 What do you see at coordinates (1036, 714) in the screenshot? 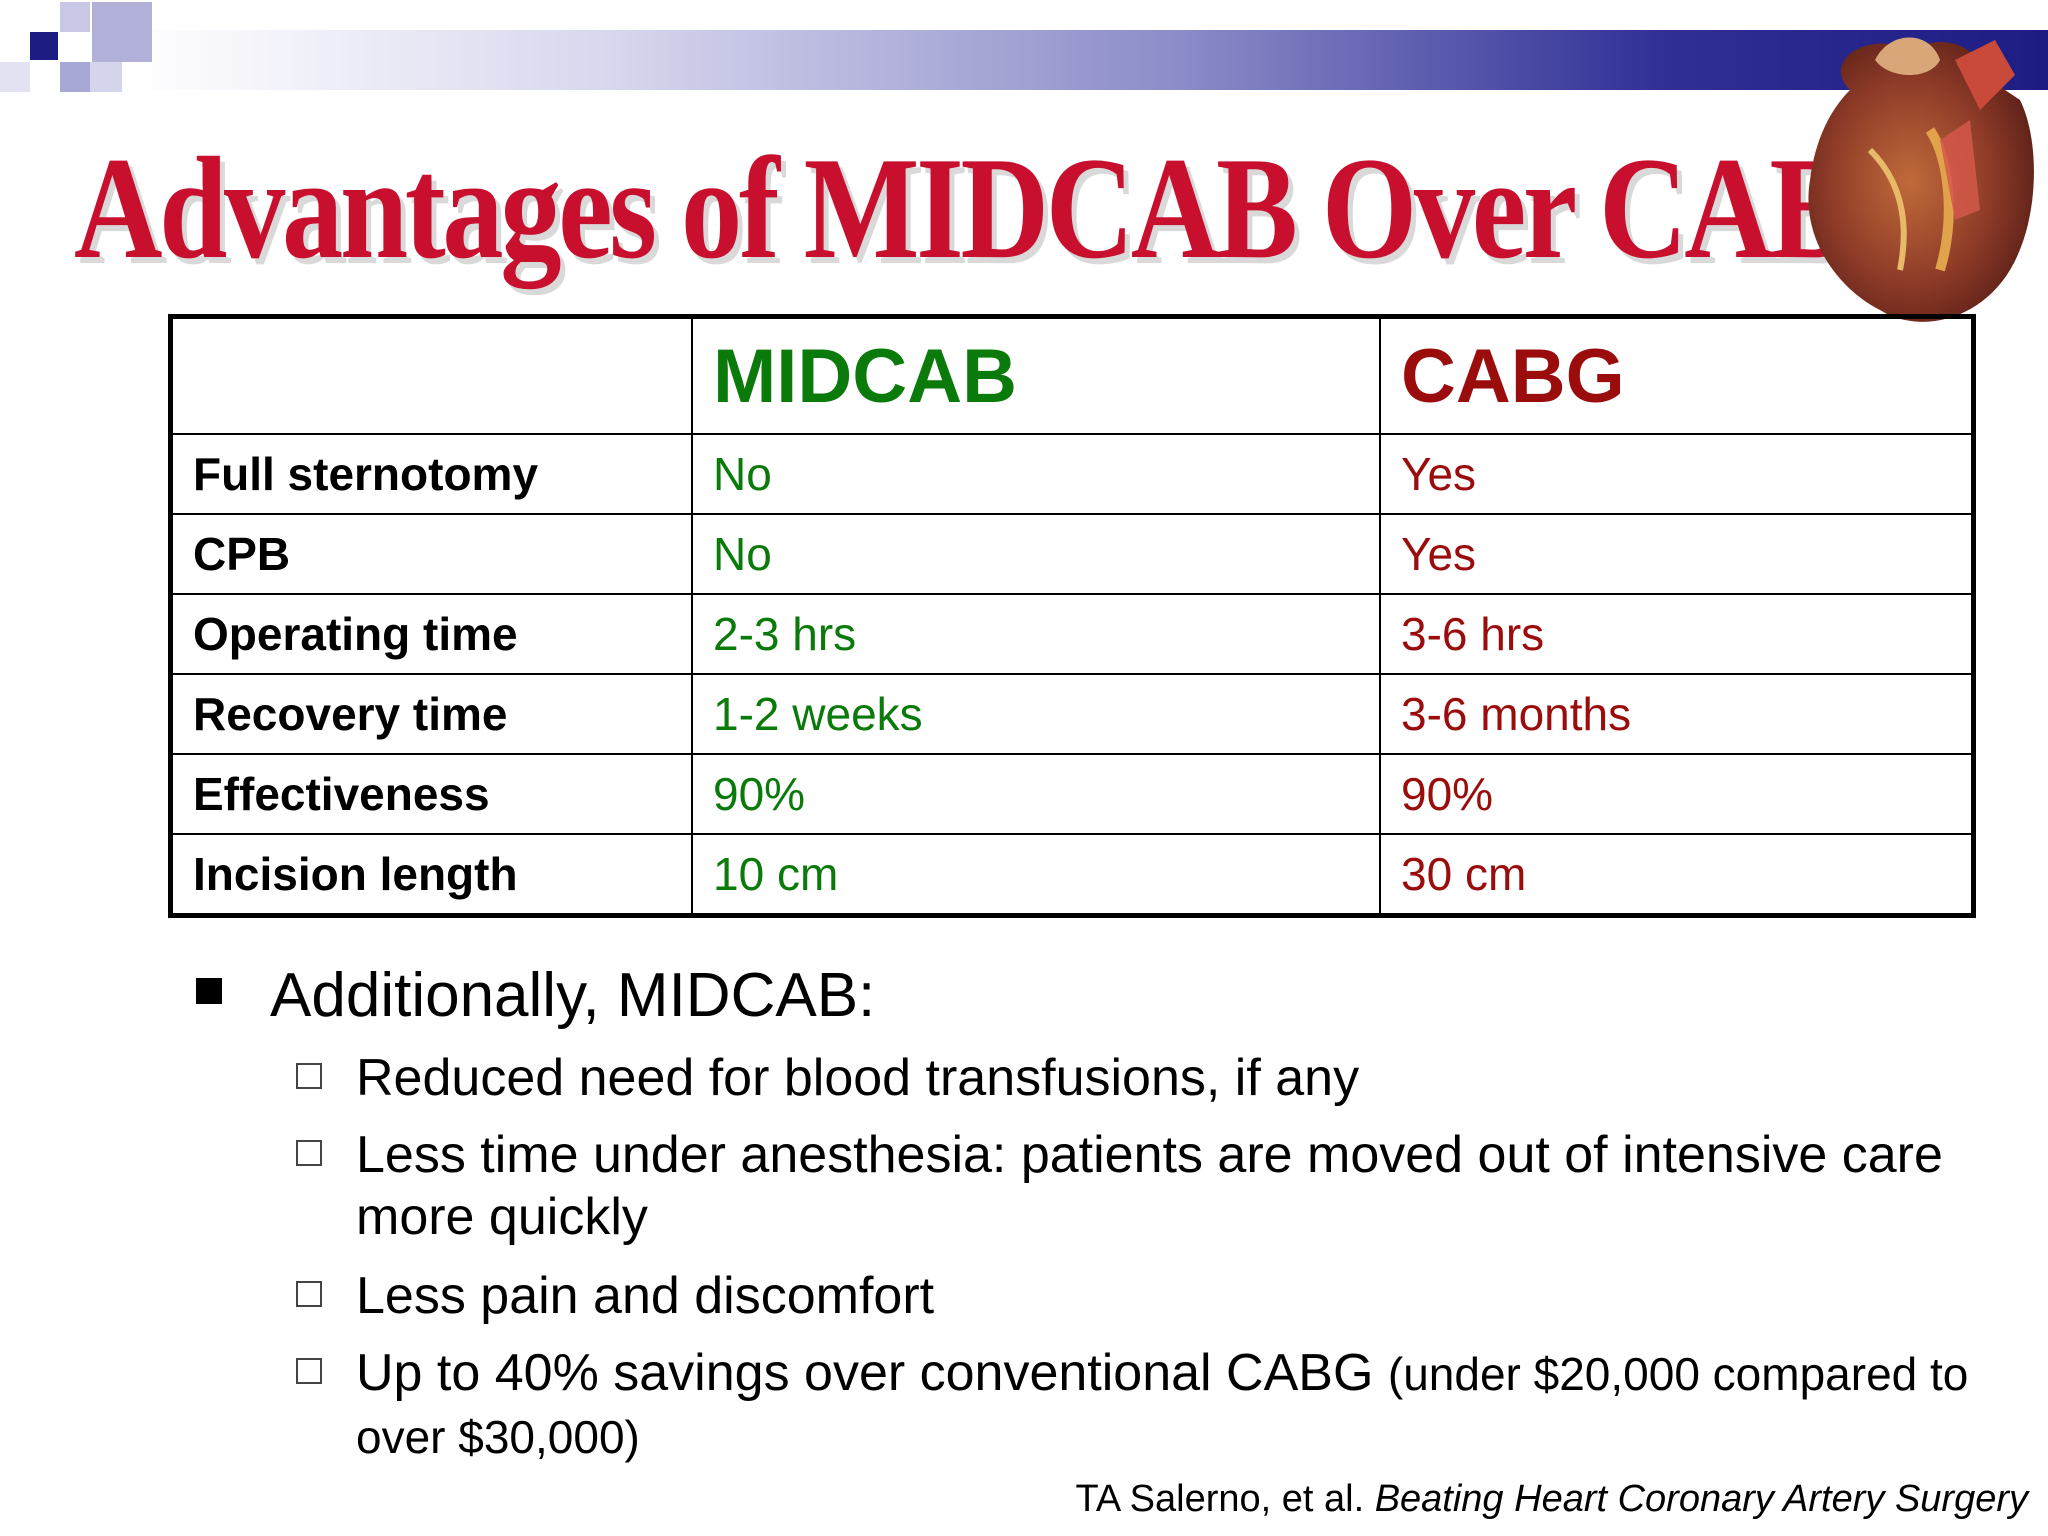
I see `midcab-value: 1-2 weeks` at bounding box center [1036, 714].